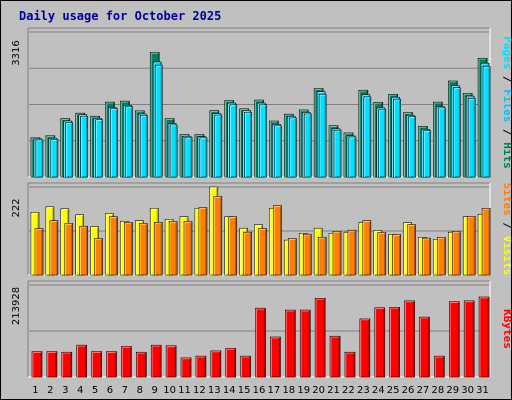 This screenshot has width=512, height=400. Describe the element at coordinates (199, 390) in the screenshot. I see `x-tick-label-day-12: 12` at that location.